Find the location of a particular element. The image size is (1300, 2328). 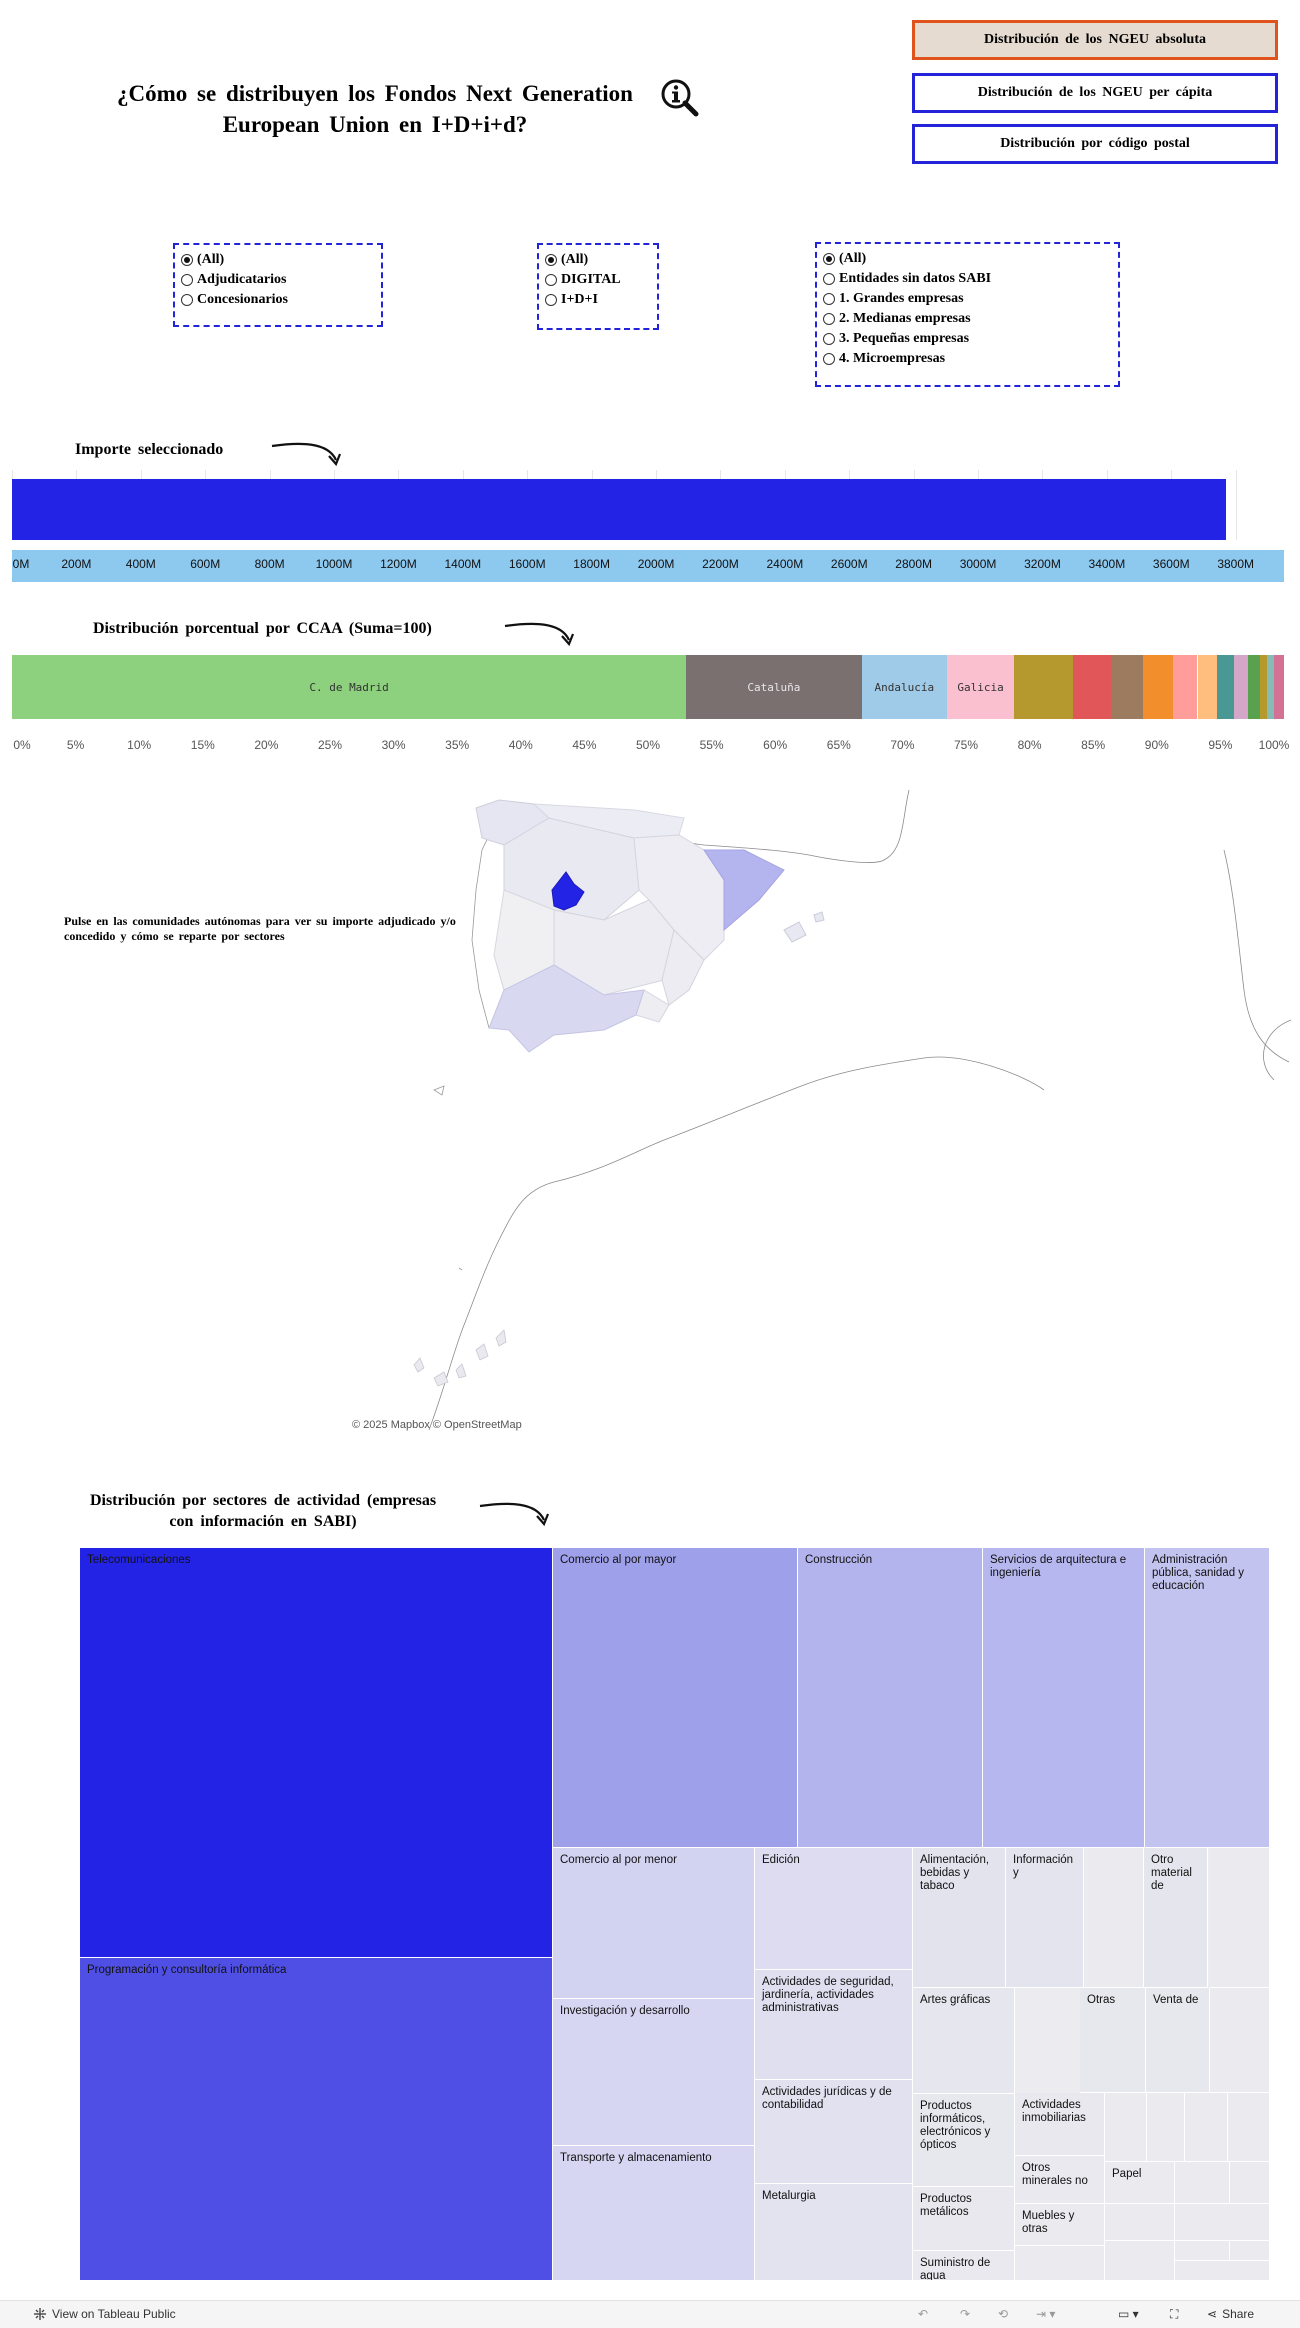

ccaa-tick-label: 95% is located at coordinates (1220, 745).